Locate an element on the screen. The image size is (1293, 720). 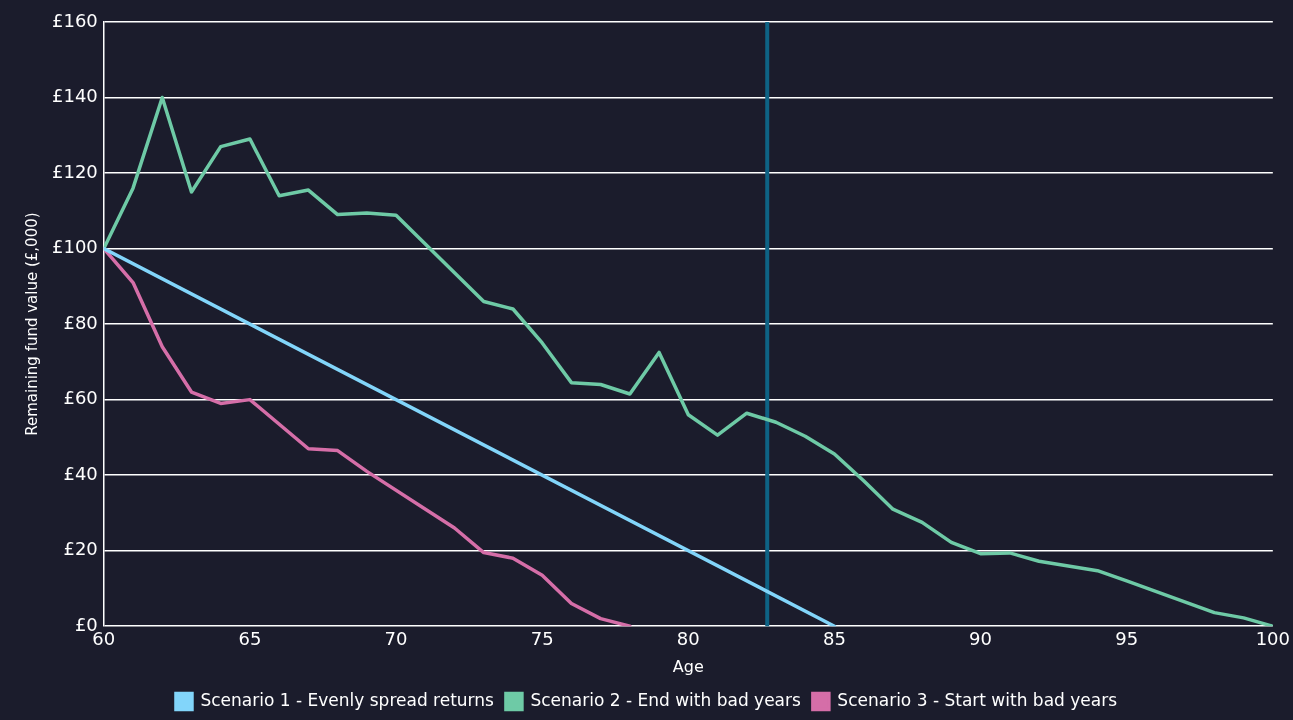
legend-label: Scenario 2 - End with bad years is located at coordinates (666, 699).